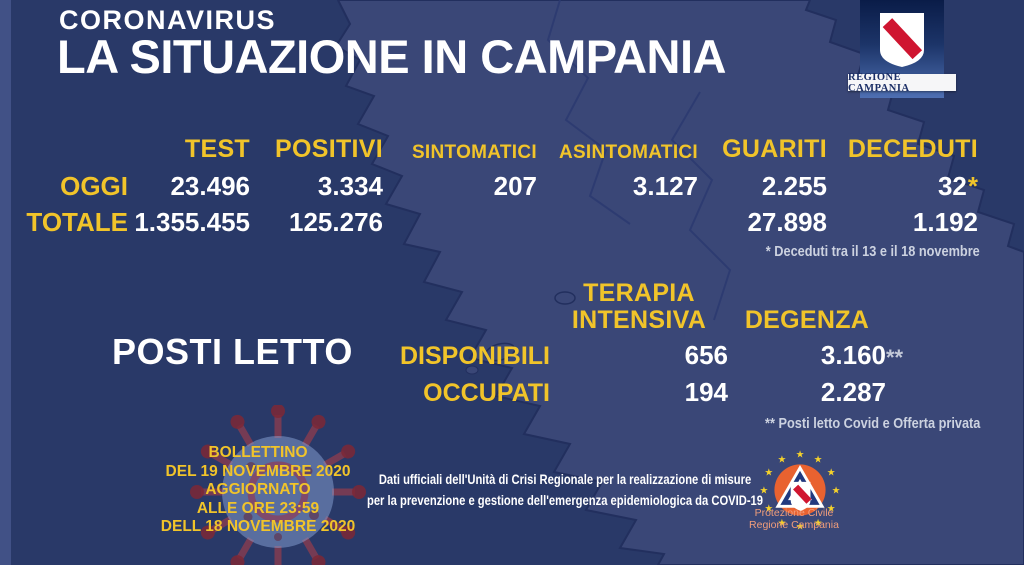 This screenshot has width=1024, height=565. I want to click on protezione-civile-label: Protezione Civile Regione Campania, so click(794, 519).